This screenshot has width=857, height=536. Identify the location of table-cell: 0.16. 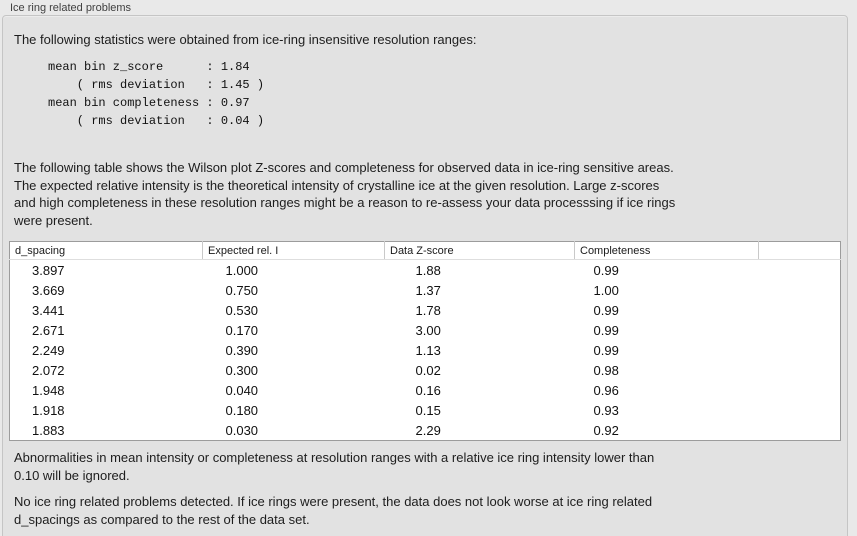
(428, 390).